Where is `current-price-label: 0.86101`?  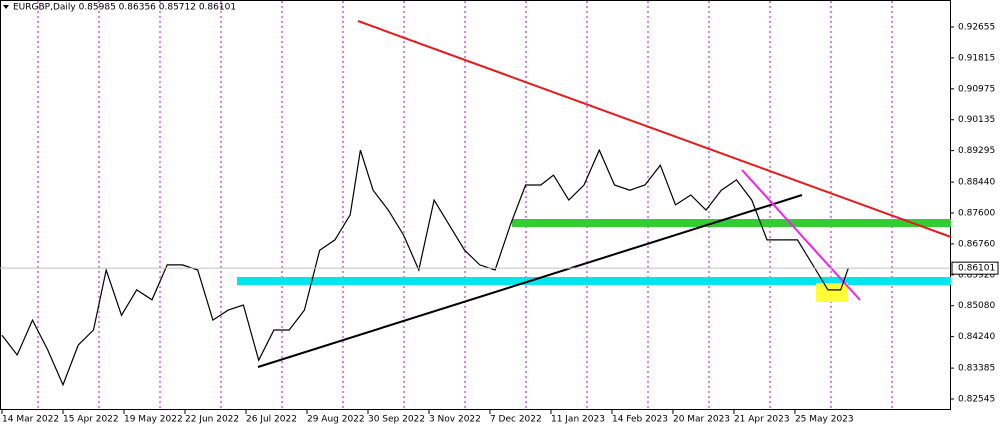
current-price-label: 0.86101 is located at coordinates (976, 269).